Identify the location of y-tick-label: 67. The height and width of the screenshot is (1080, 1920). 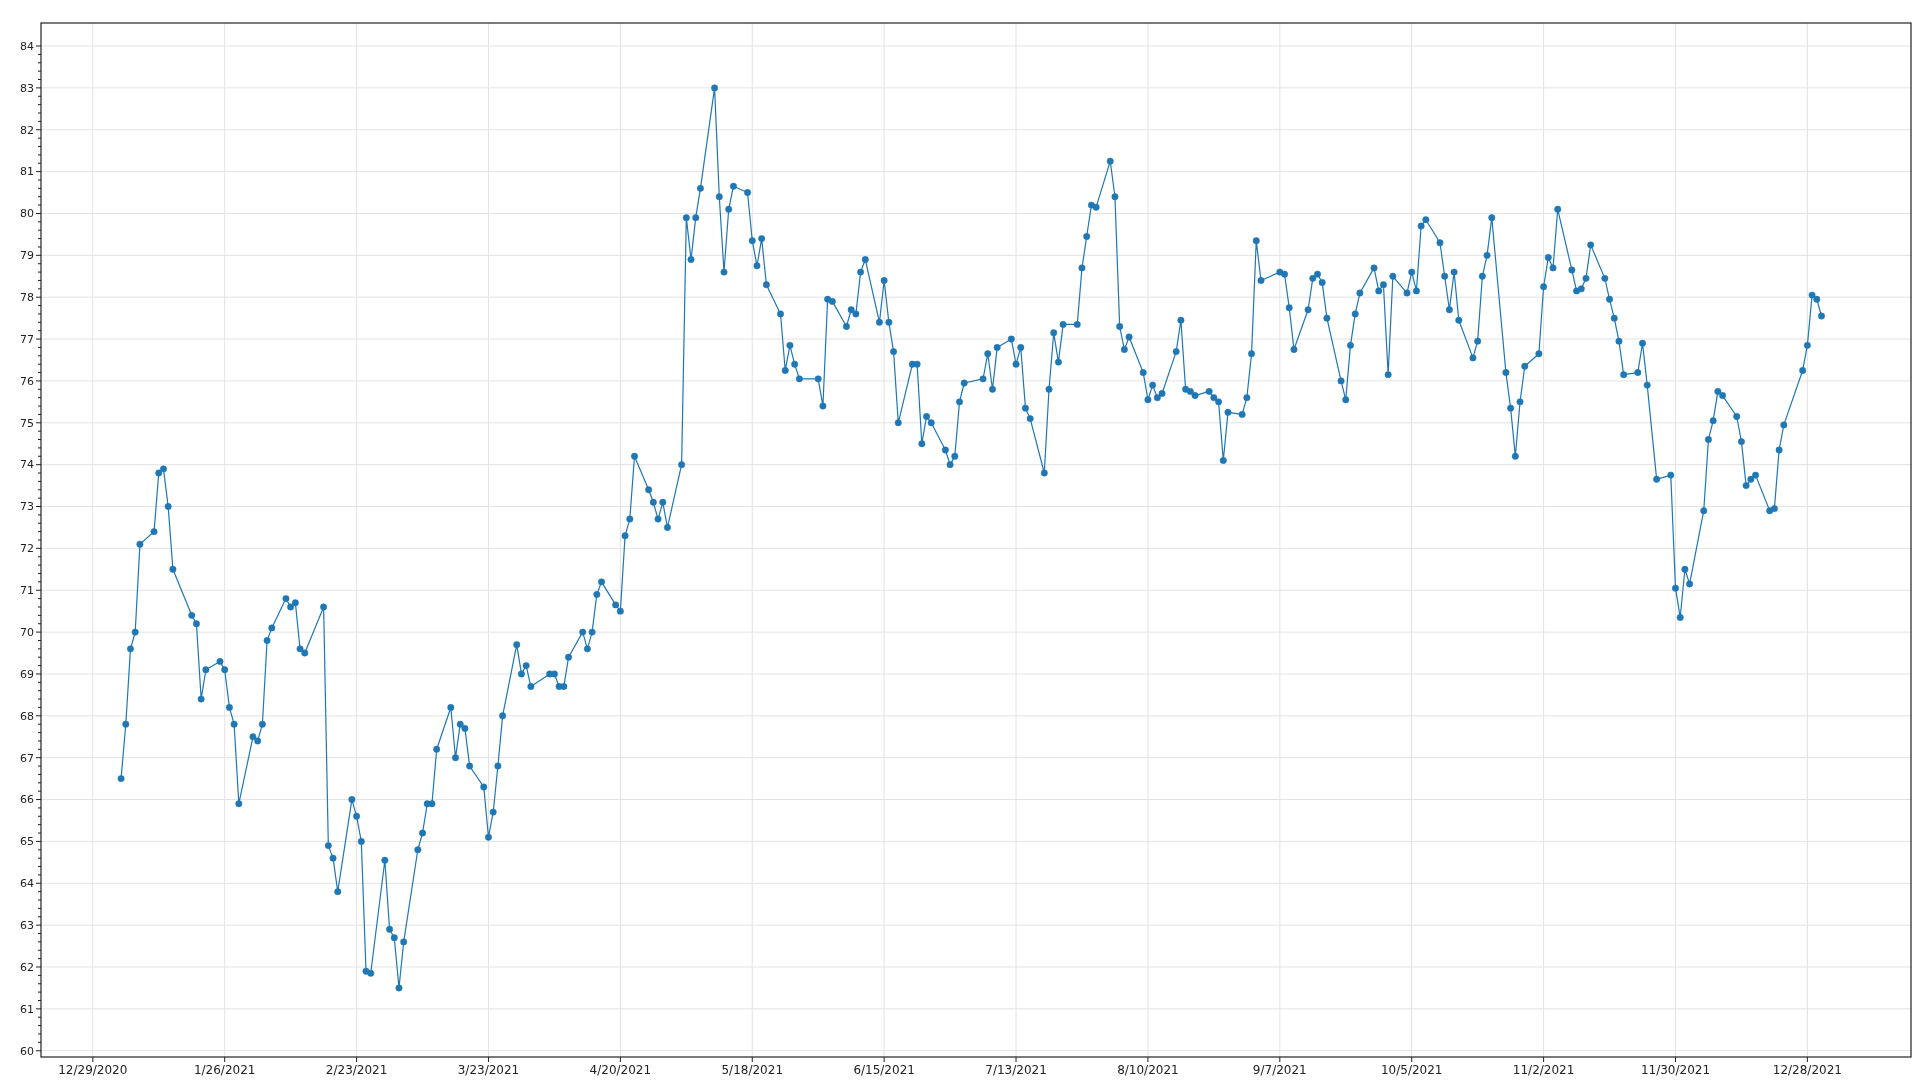
(27, 758).